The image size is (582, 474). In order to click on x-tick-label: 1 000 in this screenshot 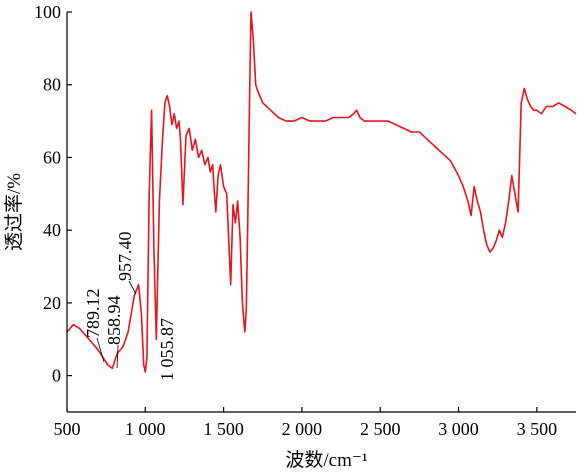, I will do `click(145, 429)`.